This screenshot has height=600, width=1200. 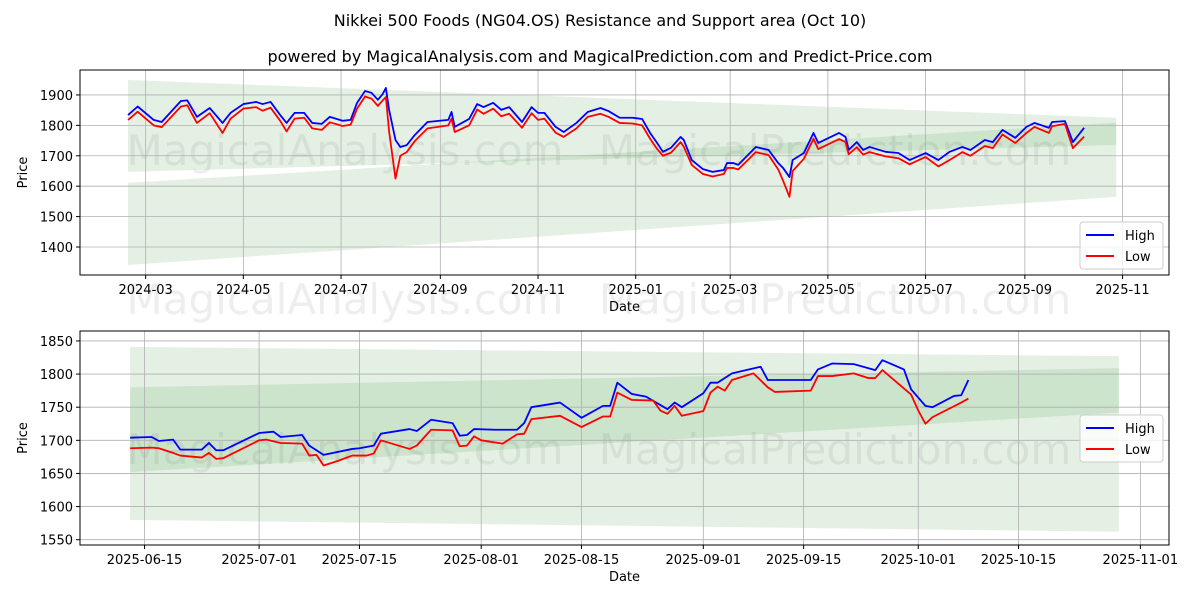 What do you see at coordinates (1122, 290) in the screenshot?
I see `x-tick-label: 2025-11` at bounding box center [1122, 290].